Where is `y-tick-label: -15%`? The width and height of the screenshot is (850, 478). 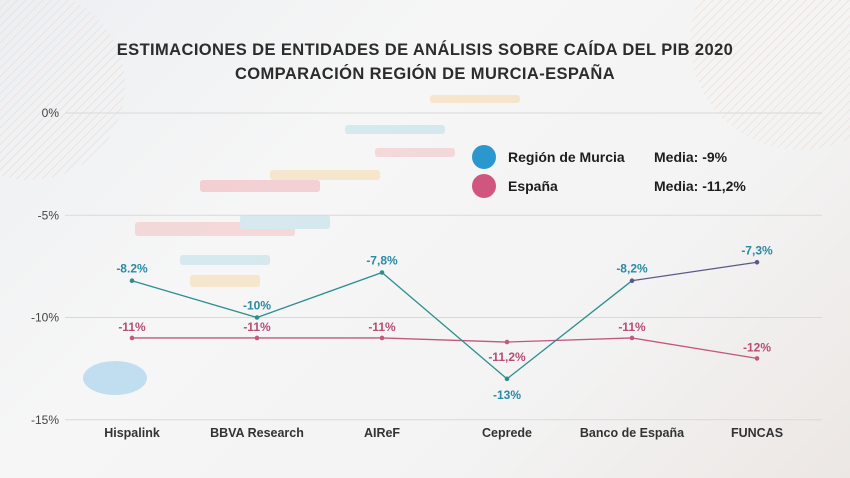
y-tick-label: -15% is located at coordinates (45, 420).